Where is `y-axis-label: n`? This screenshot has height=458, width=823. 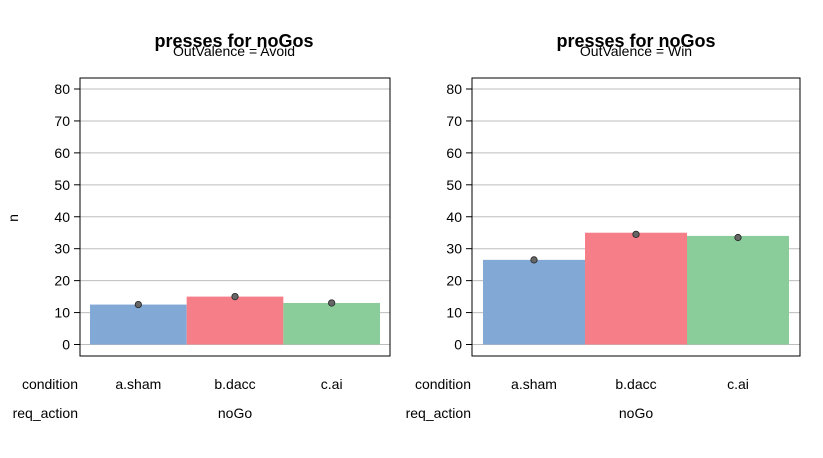
y-axis-label: n is located at coordinates (13, 218).